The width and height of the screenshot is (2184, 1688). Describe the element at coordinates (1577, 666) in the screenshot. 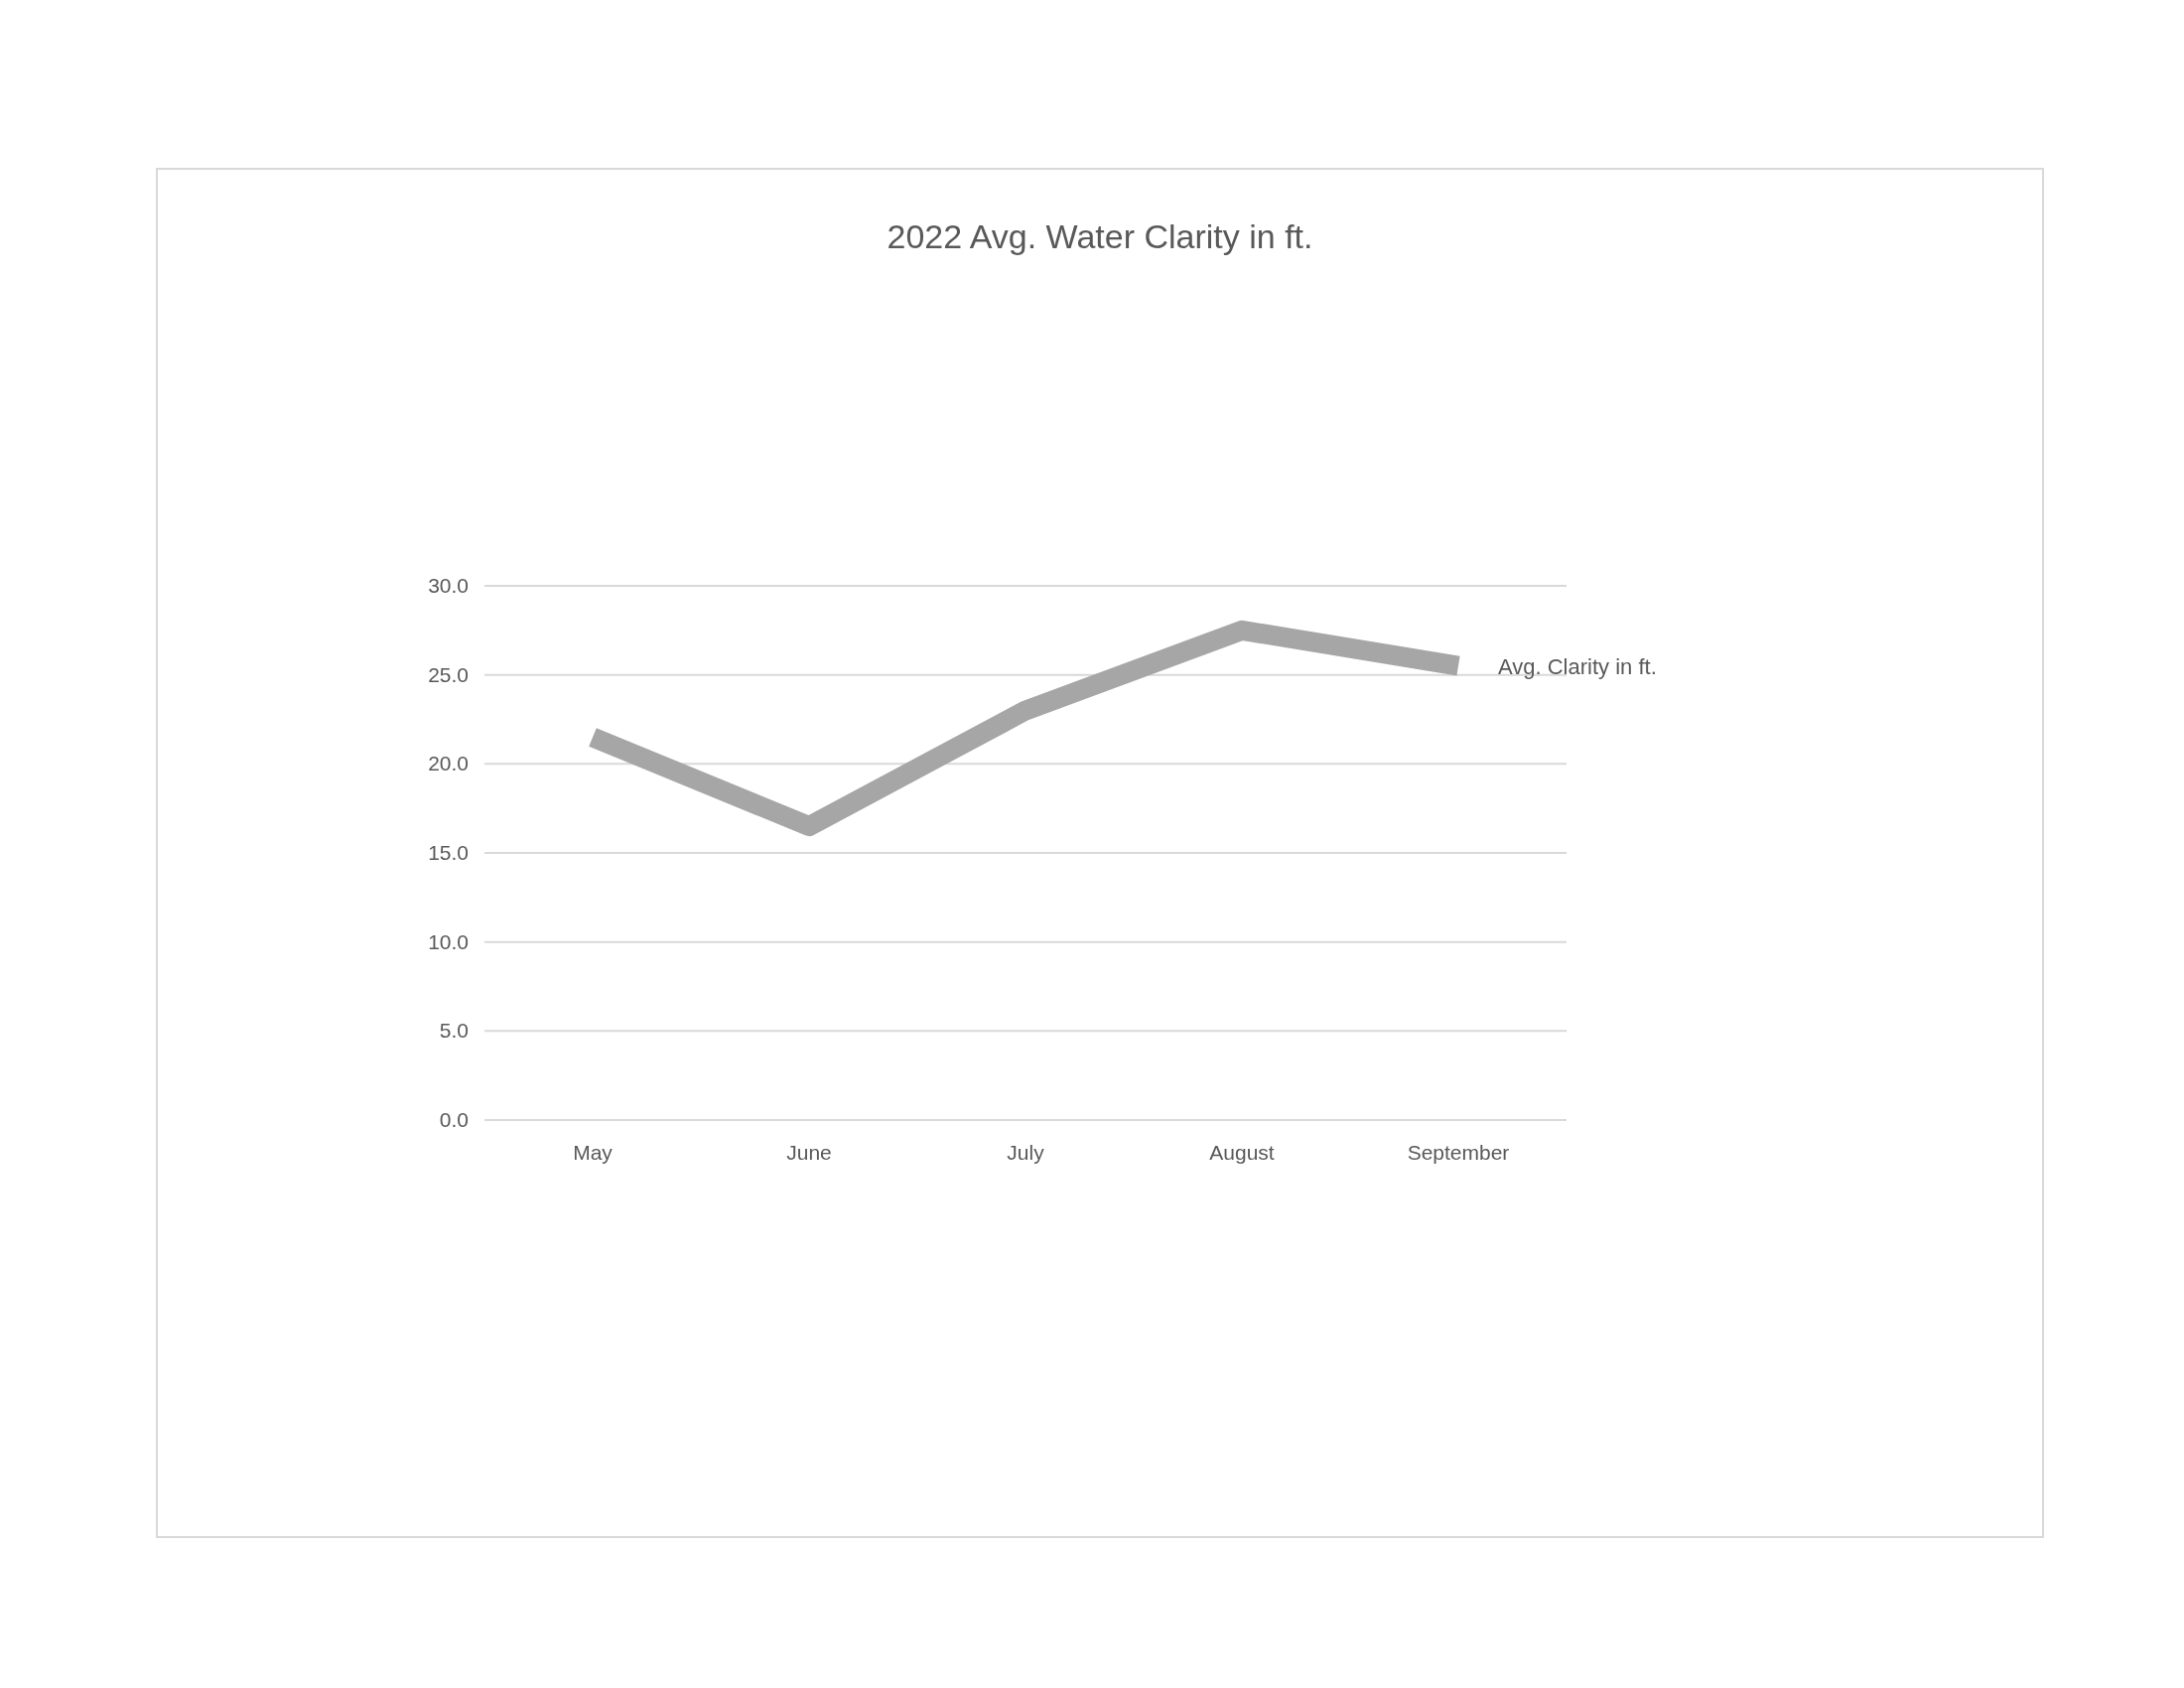

I see `series-label: Avg. Clarity in ft.` at that location.